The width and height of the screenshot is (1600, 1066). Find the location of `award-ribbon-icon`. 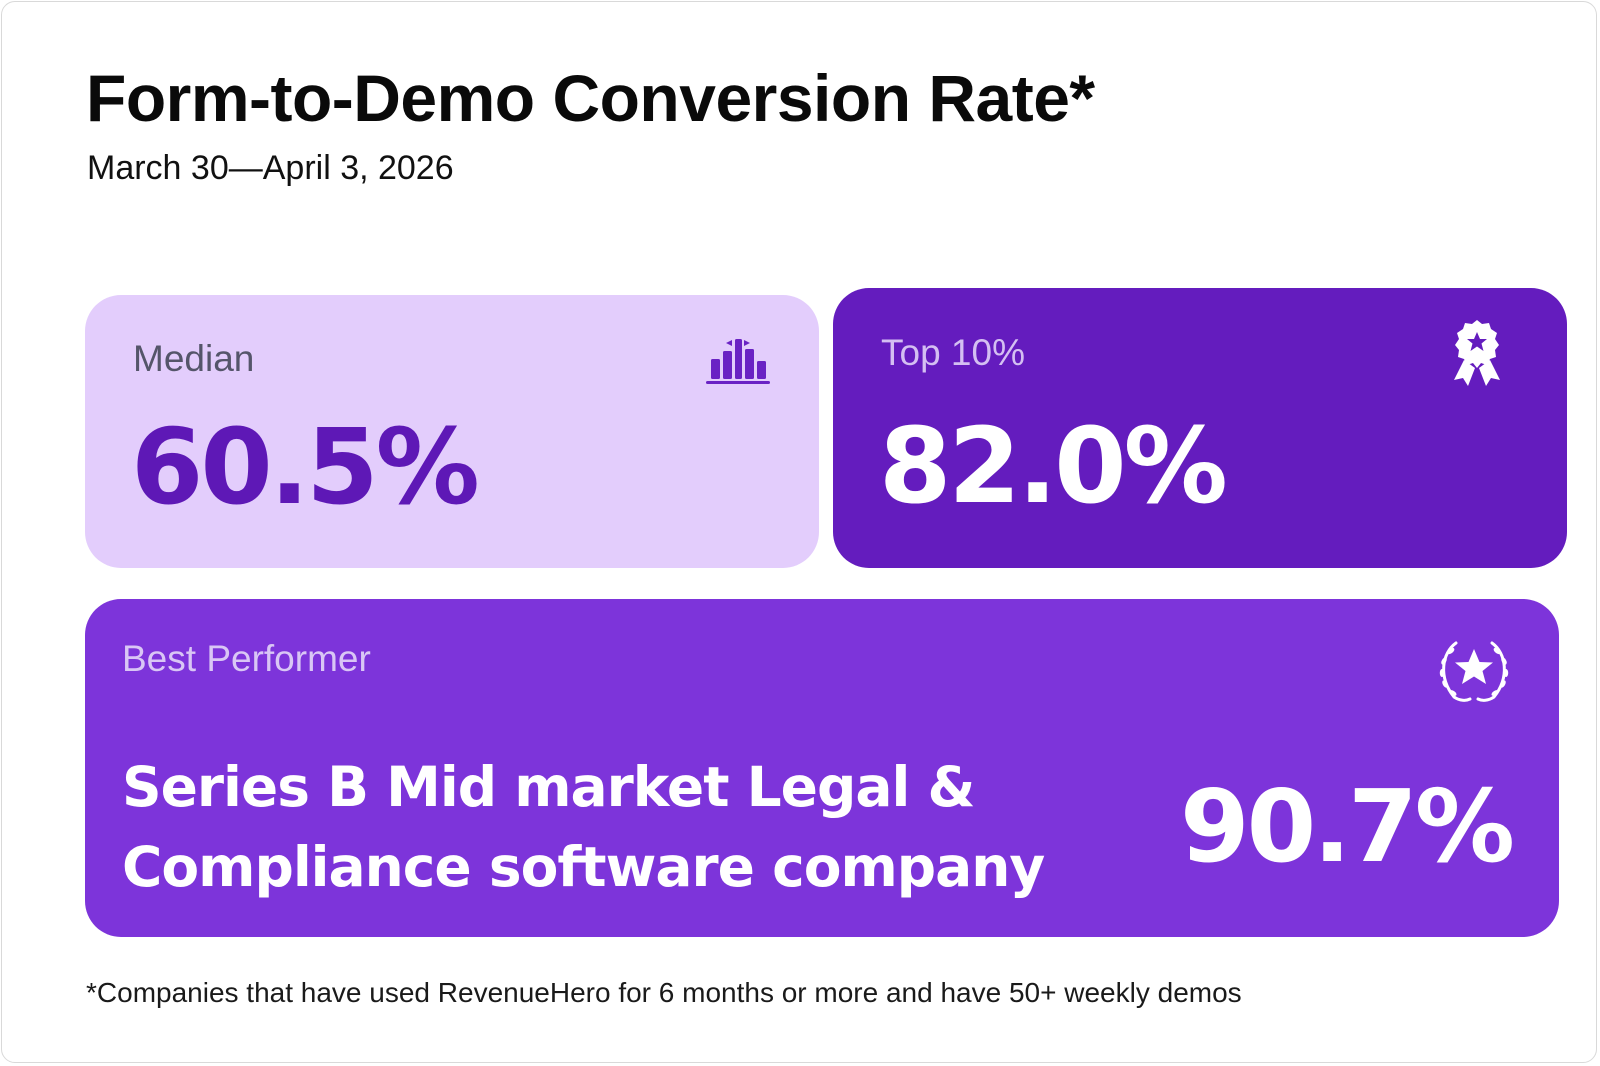

award-ribbon-icon is located at coordinates (1477, 353).